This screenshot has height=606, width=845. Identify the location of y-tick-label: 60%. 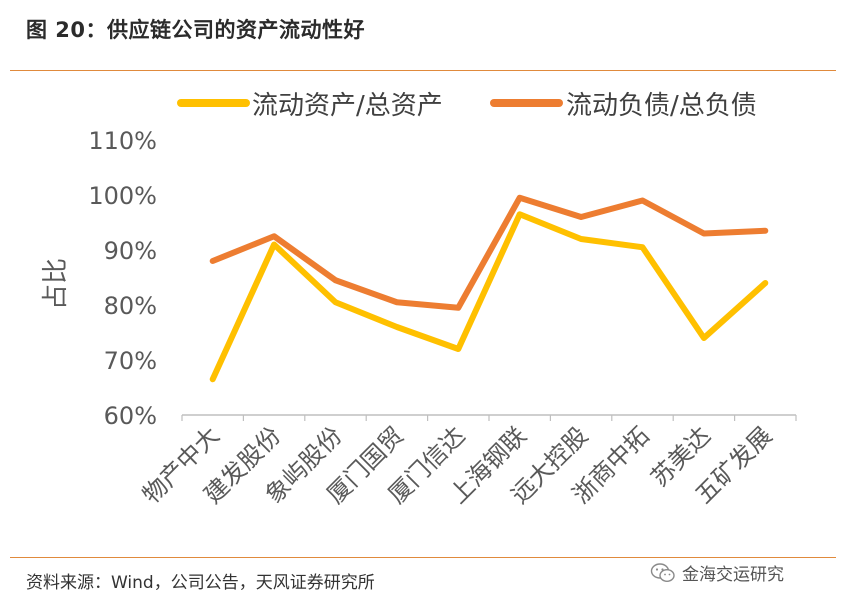
(130, 416).